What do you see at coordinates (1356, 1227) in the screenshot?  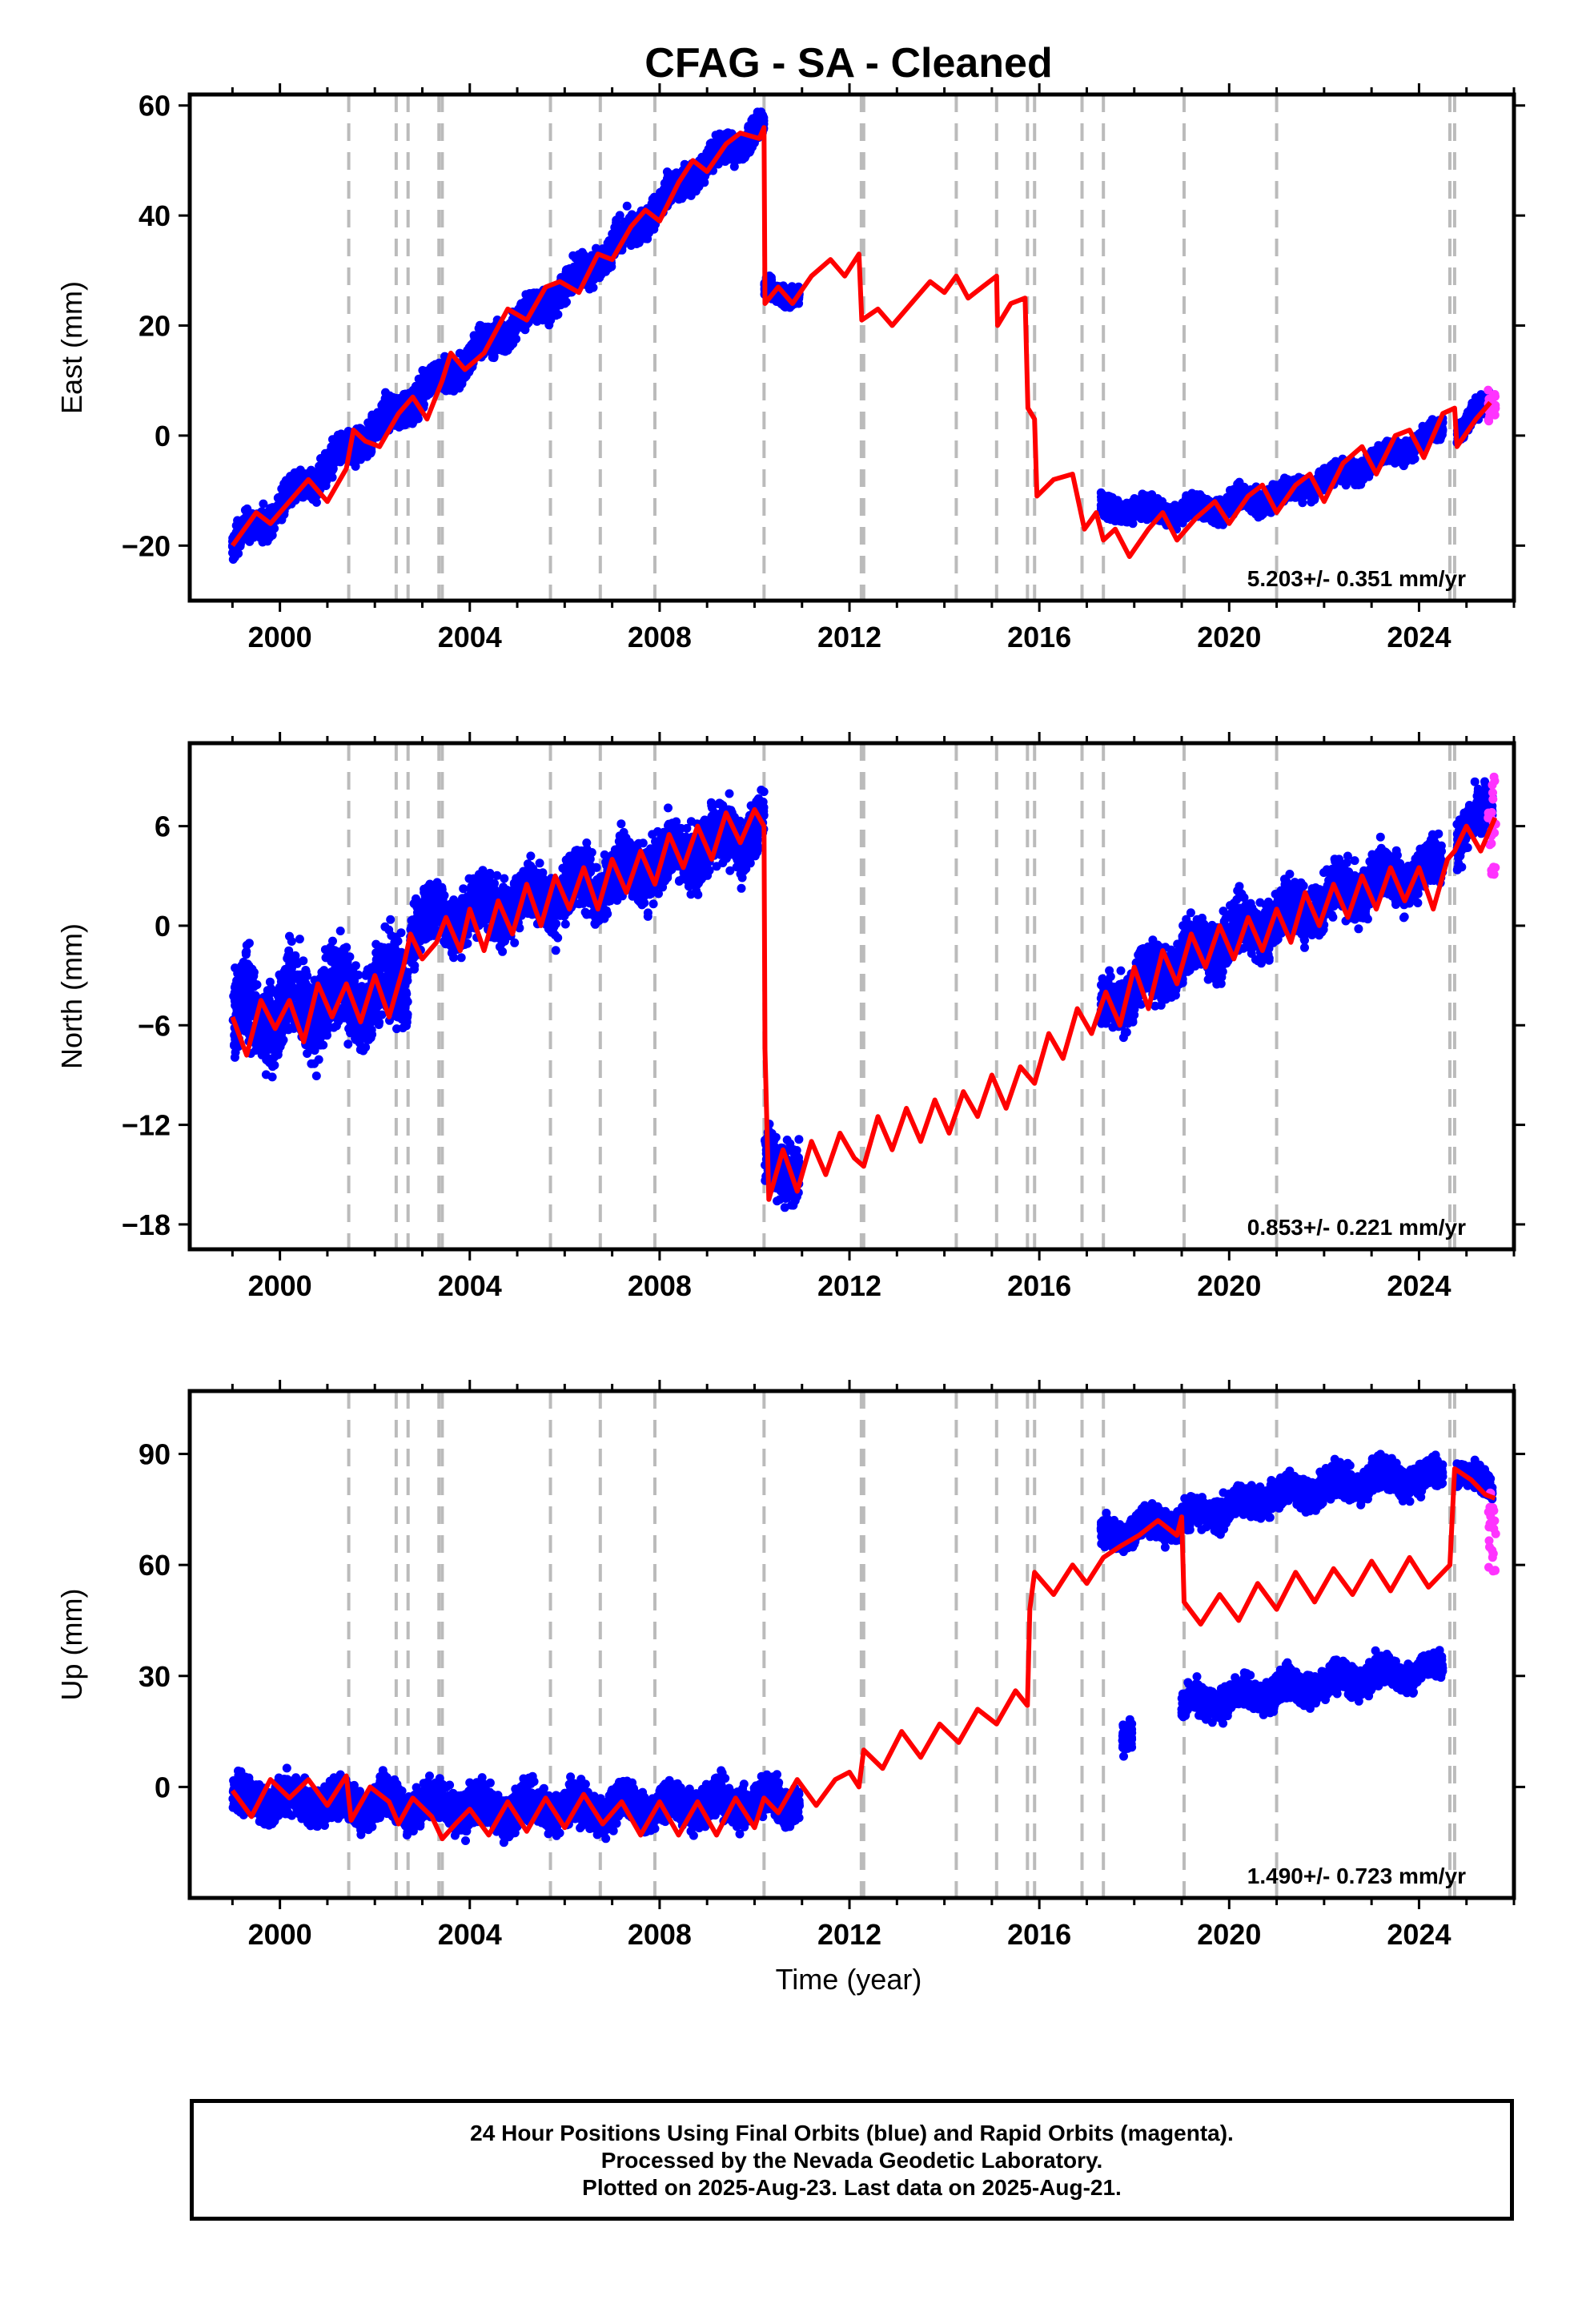 I see `rate-label: 0.853+/- 0.221 mm/yr` at bounding box center [1356, 1227].